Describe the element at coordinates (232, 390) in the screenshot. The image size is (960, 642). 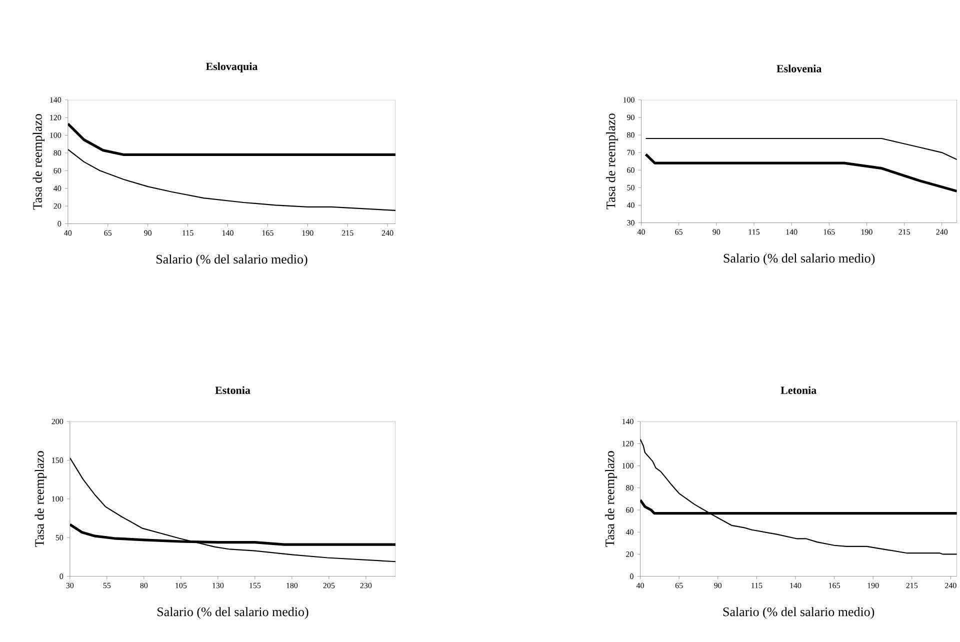
I see `chart-title: Estonia` at that location.